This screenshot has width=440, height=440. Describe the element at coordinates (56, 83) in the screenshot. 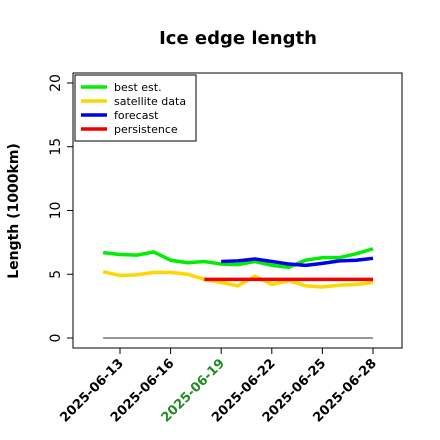

I see `y-tick-label: 20` at that location.